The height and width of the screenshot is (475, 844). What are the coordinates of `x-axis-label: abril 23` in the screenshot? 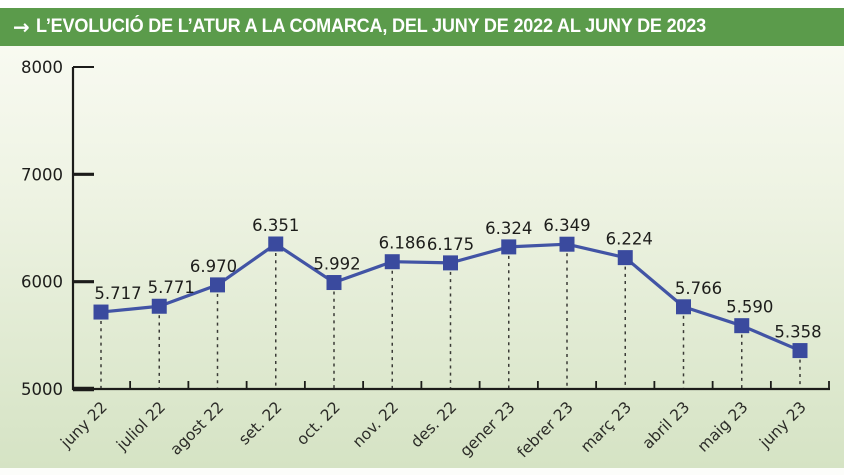 It's located at (666, 425).